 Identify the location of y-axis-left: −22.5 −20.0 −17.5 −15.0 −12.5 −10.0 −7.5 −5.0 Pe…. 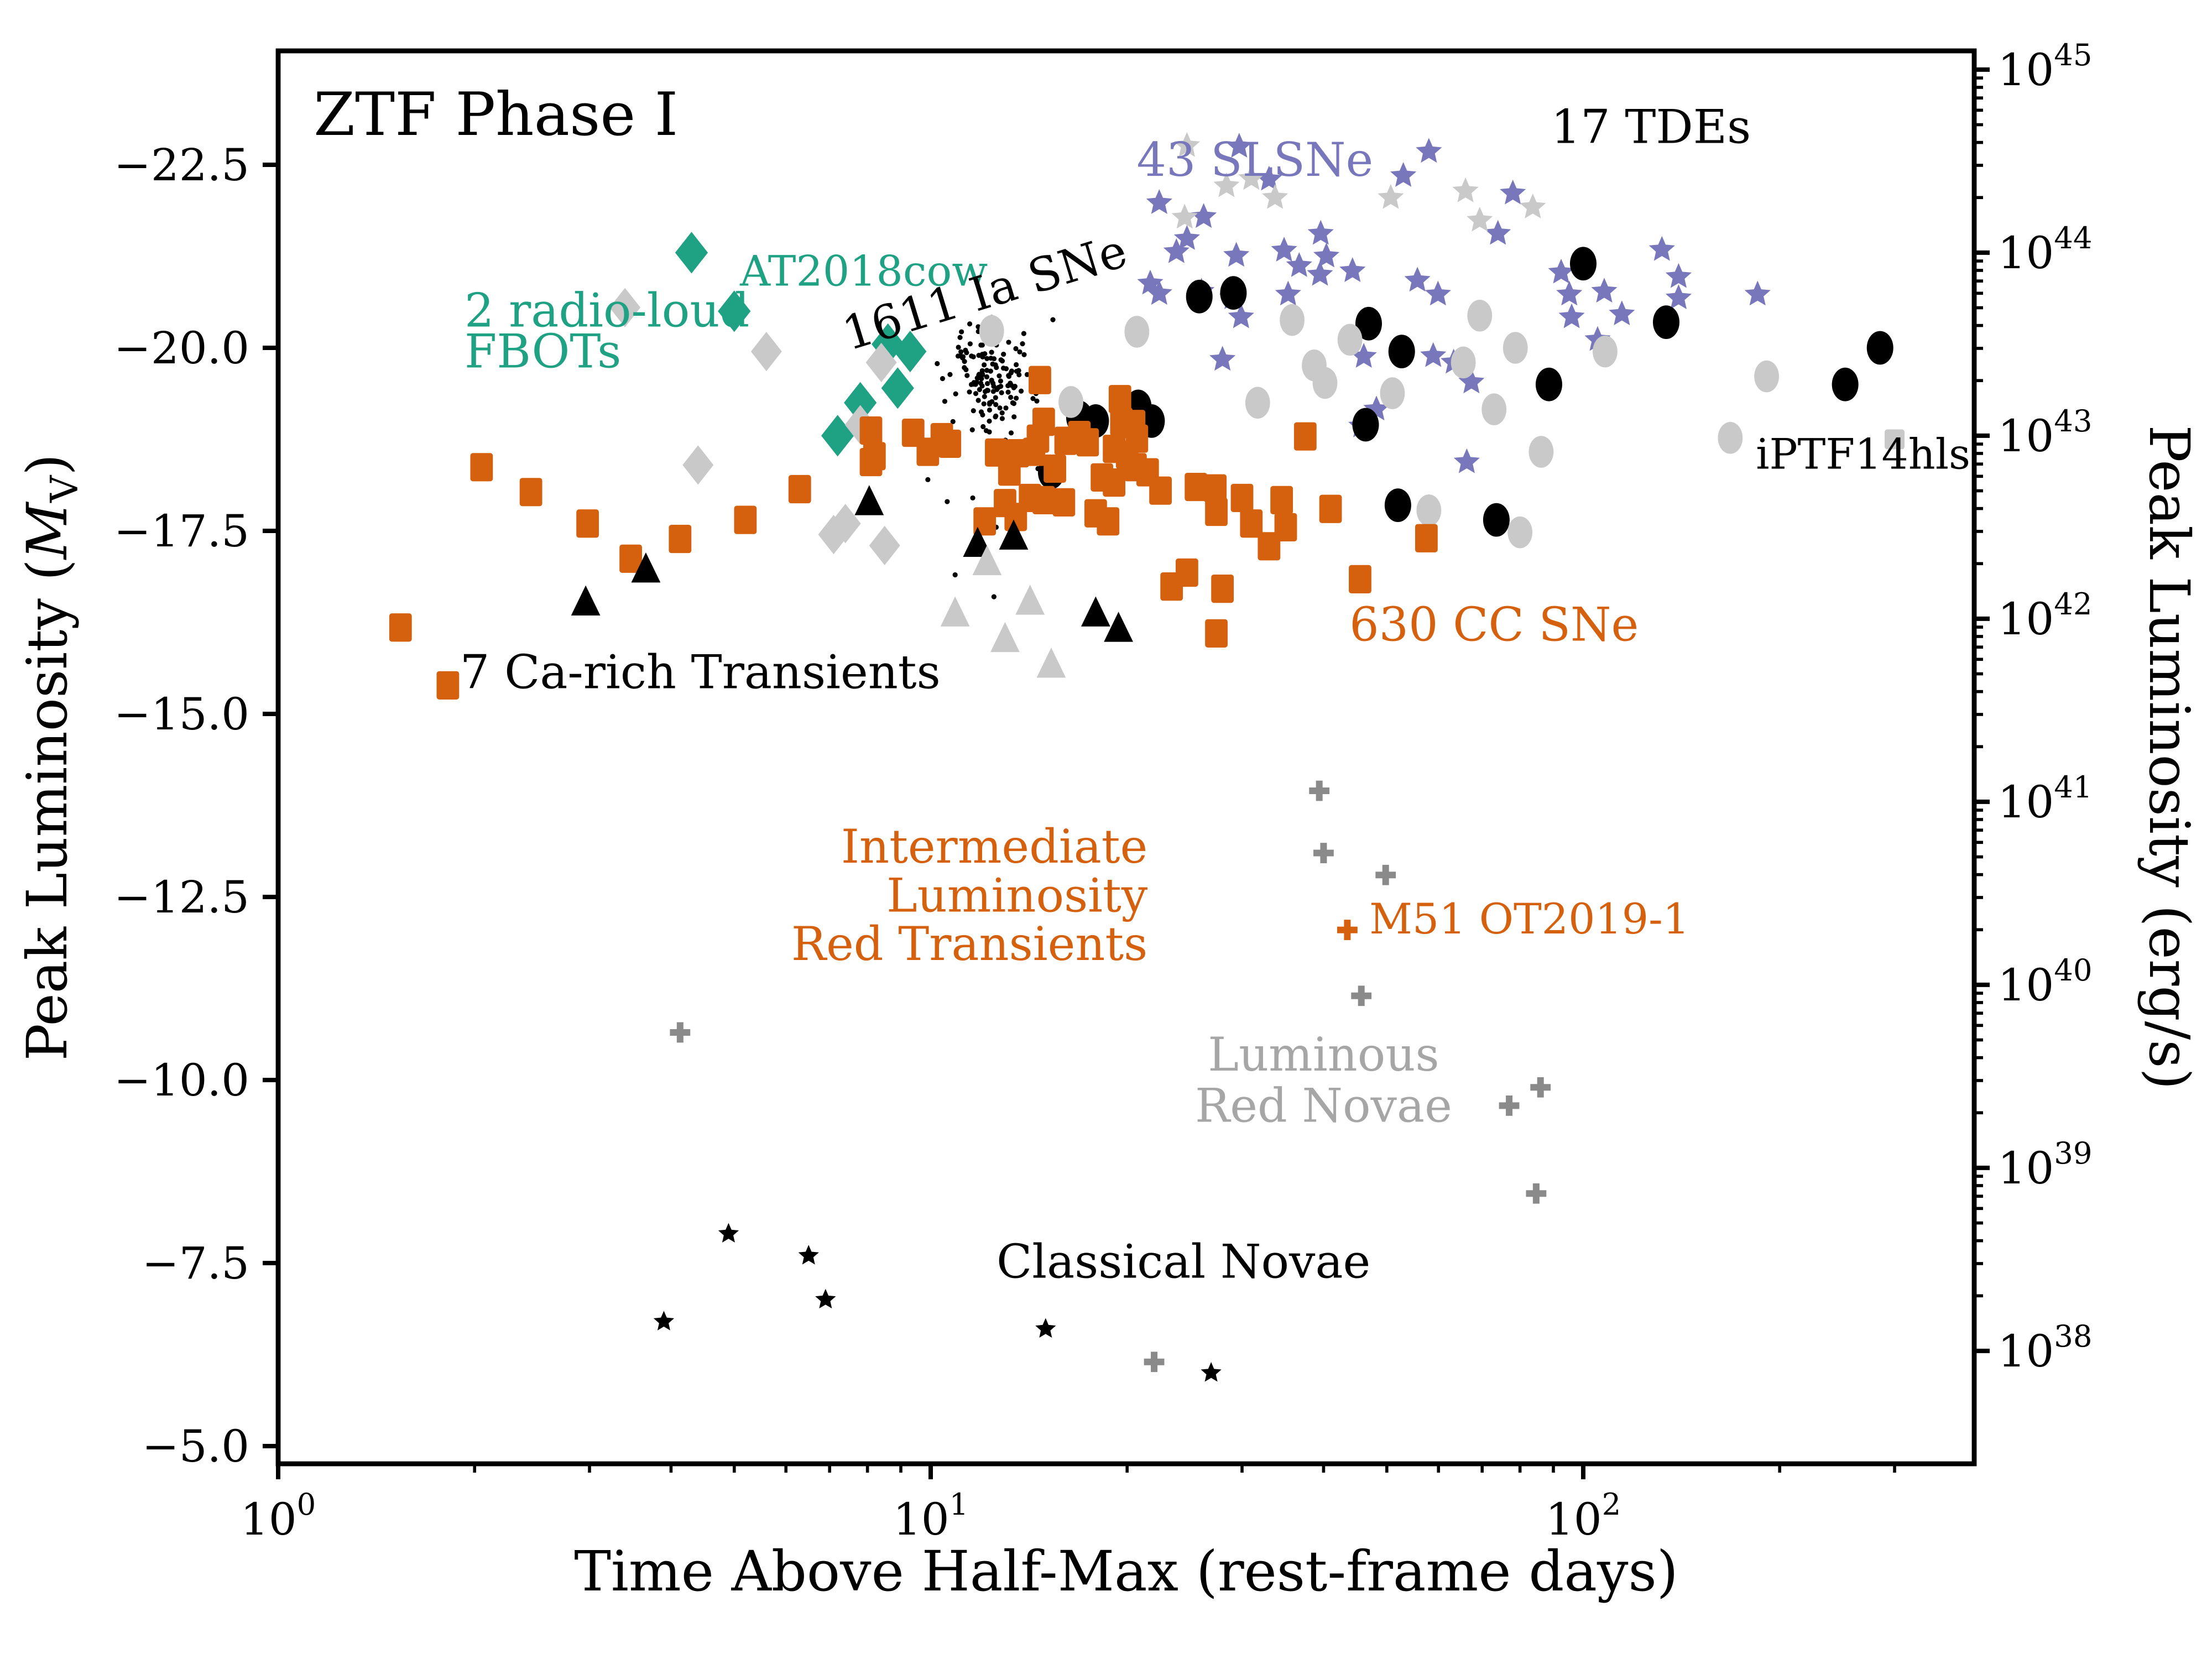
(147, 806).